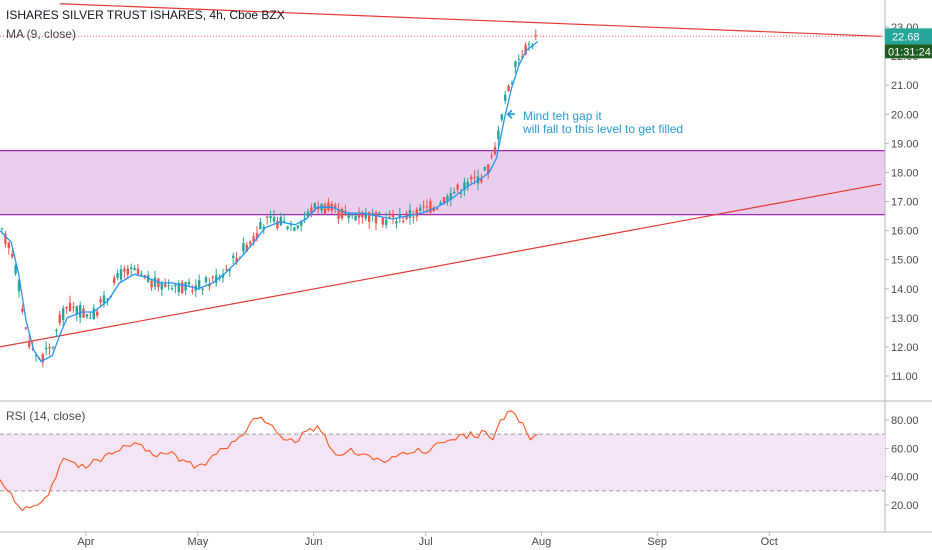 The width and height of the screenshot is (932, 550). I want to click on time-tick-label: Aug, so click(542, 542).